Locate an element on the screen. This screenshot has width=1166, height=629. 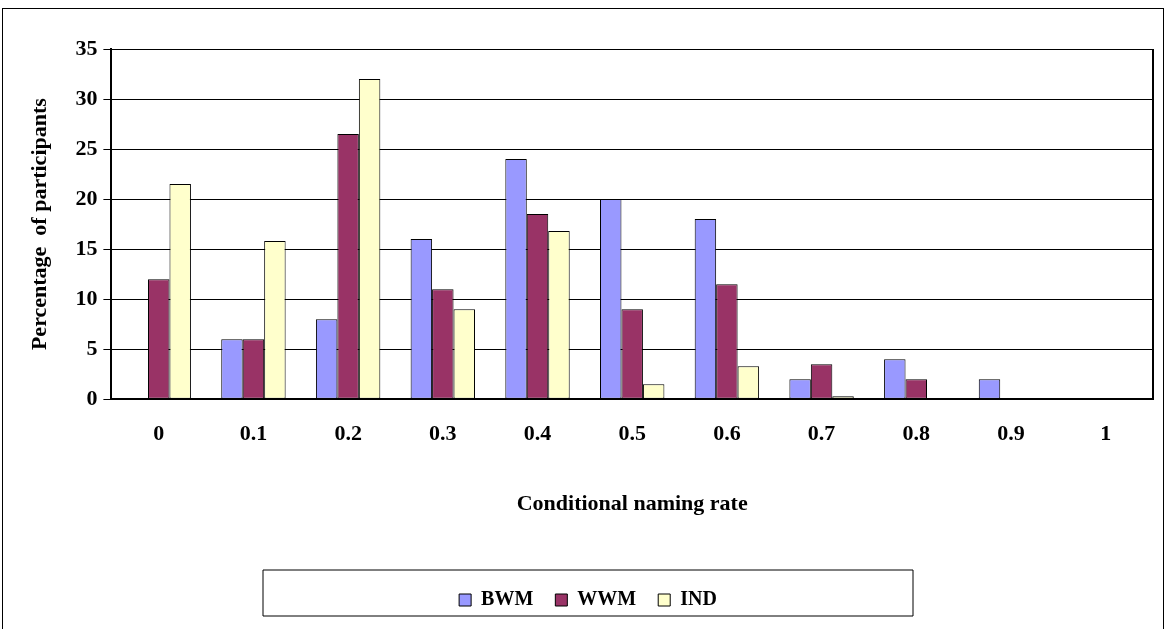
x-tick-label: 0 is located at coordinates (159, 433).